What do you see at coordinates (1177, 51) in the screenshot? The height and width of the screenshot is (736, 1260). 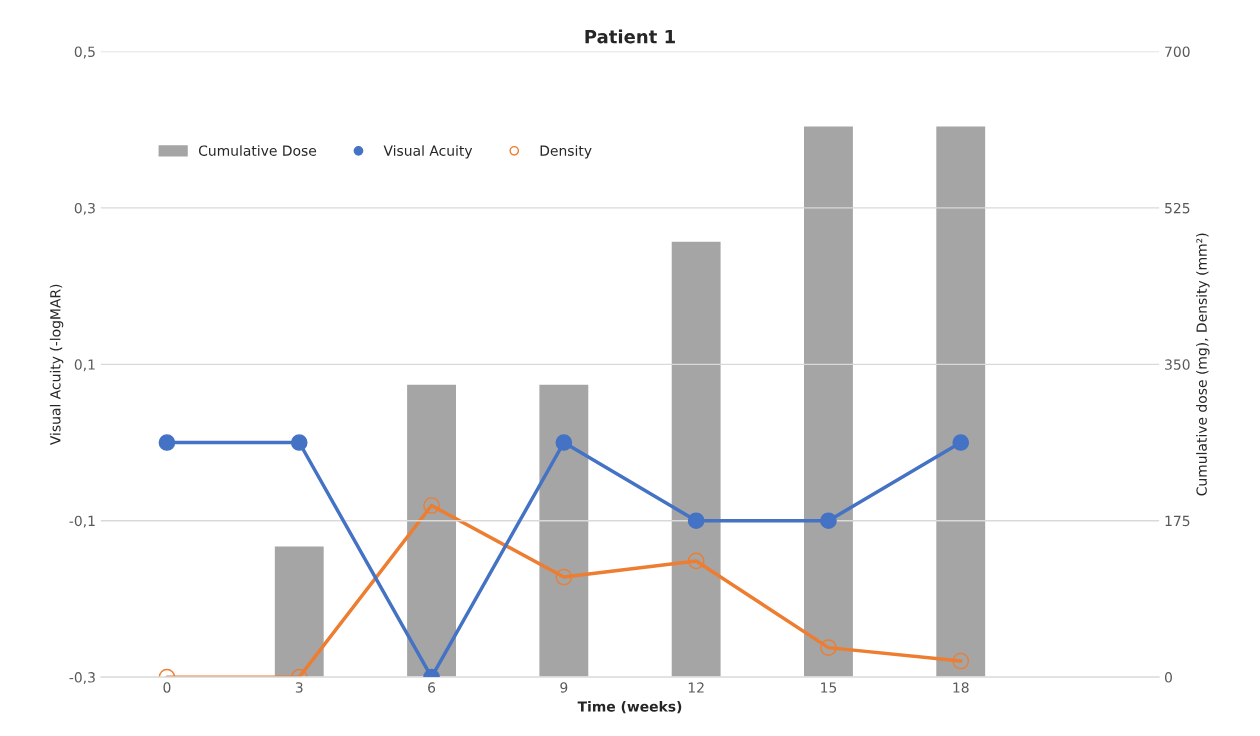 I see `y2-tick-label: 700` at bounding box center [1177, 51].